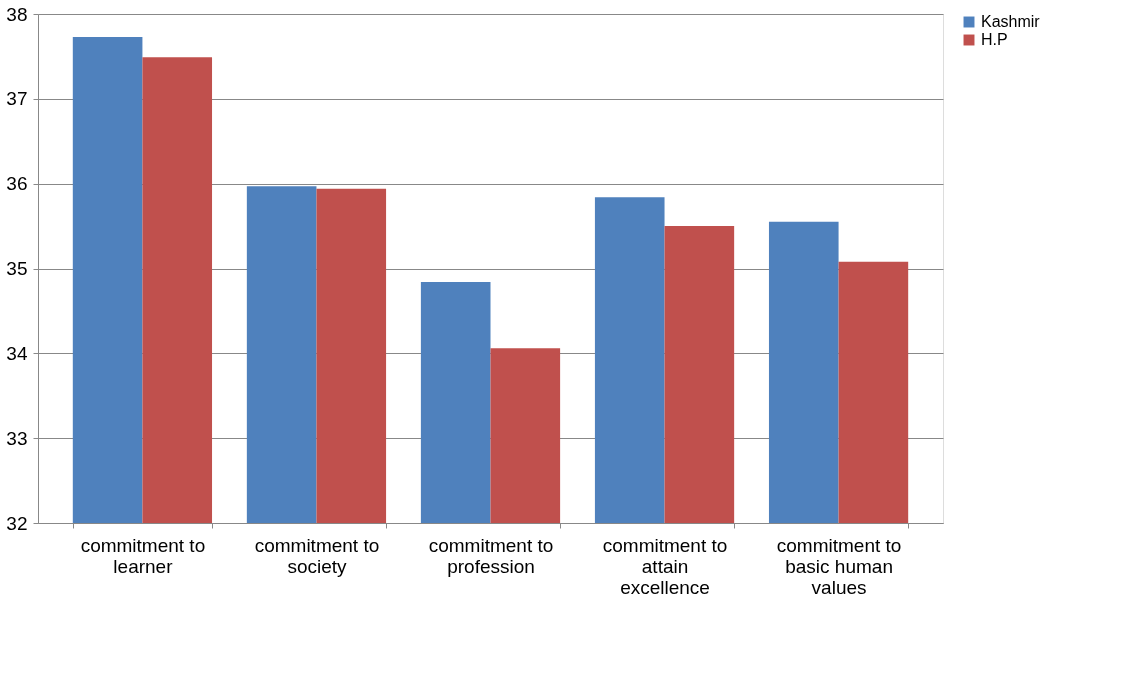 Image resolution: width=1144 pixels, height=679 pixels. I want to click on legend-label: H.P, so click(994, 39).